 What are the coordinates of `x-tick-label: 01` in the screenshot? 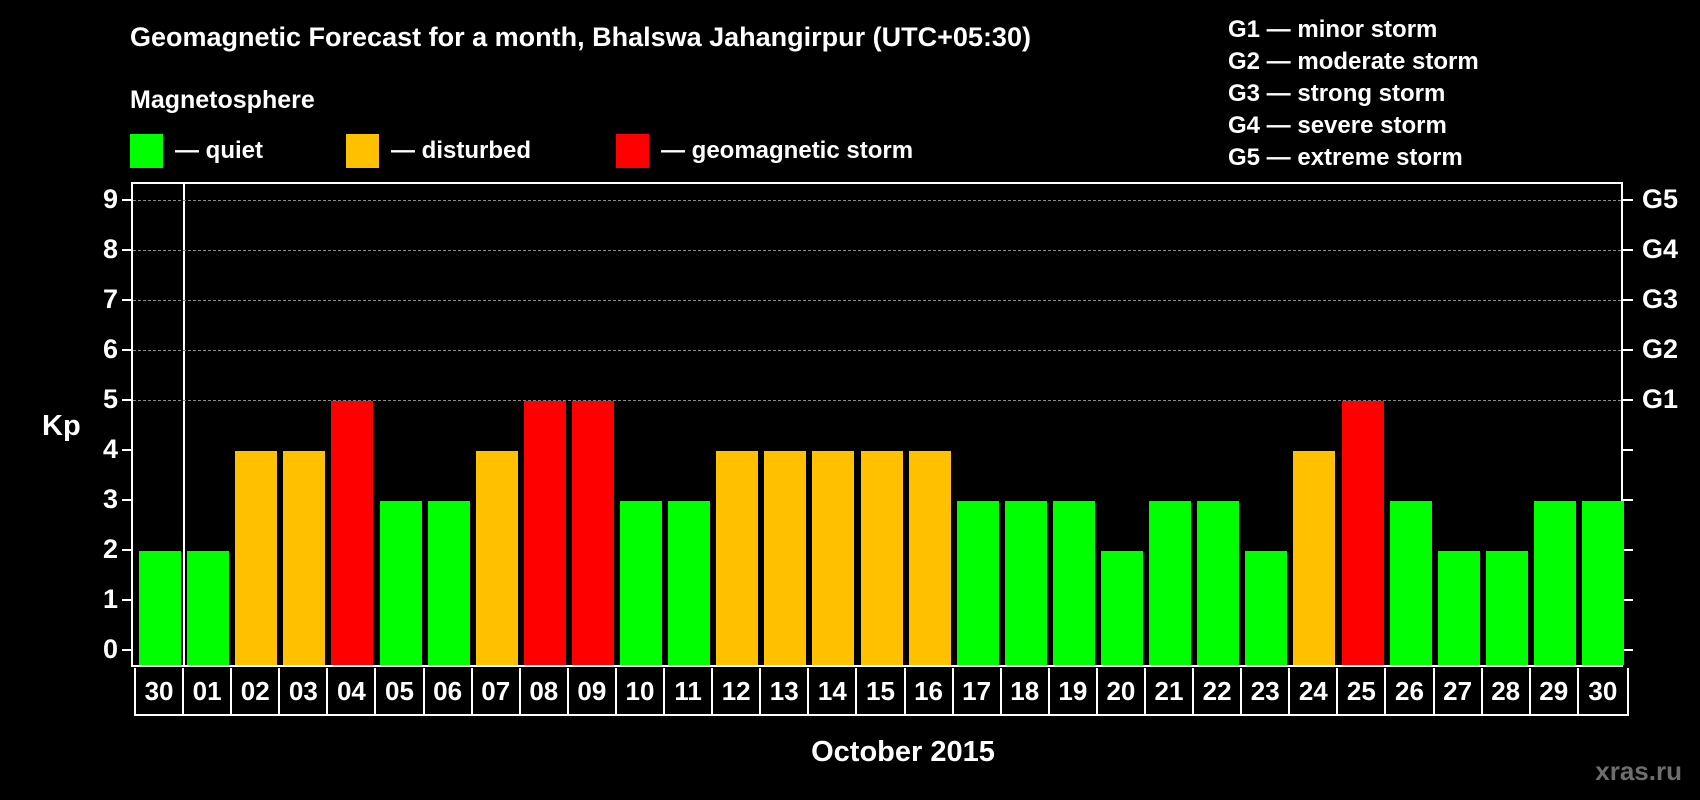 It's located at (208, 691).